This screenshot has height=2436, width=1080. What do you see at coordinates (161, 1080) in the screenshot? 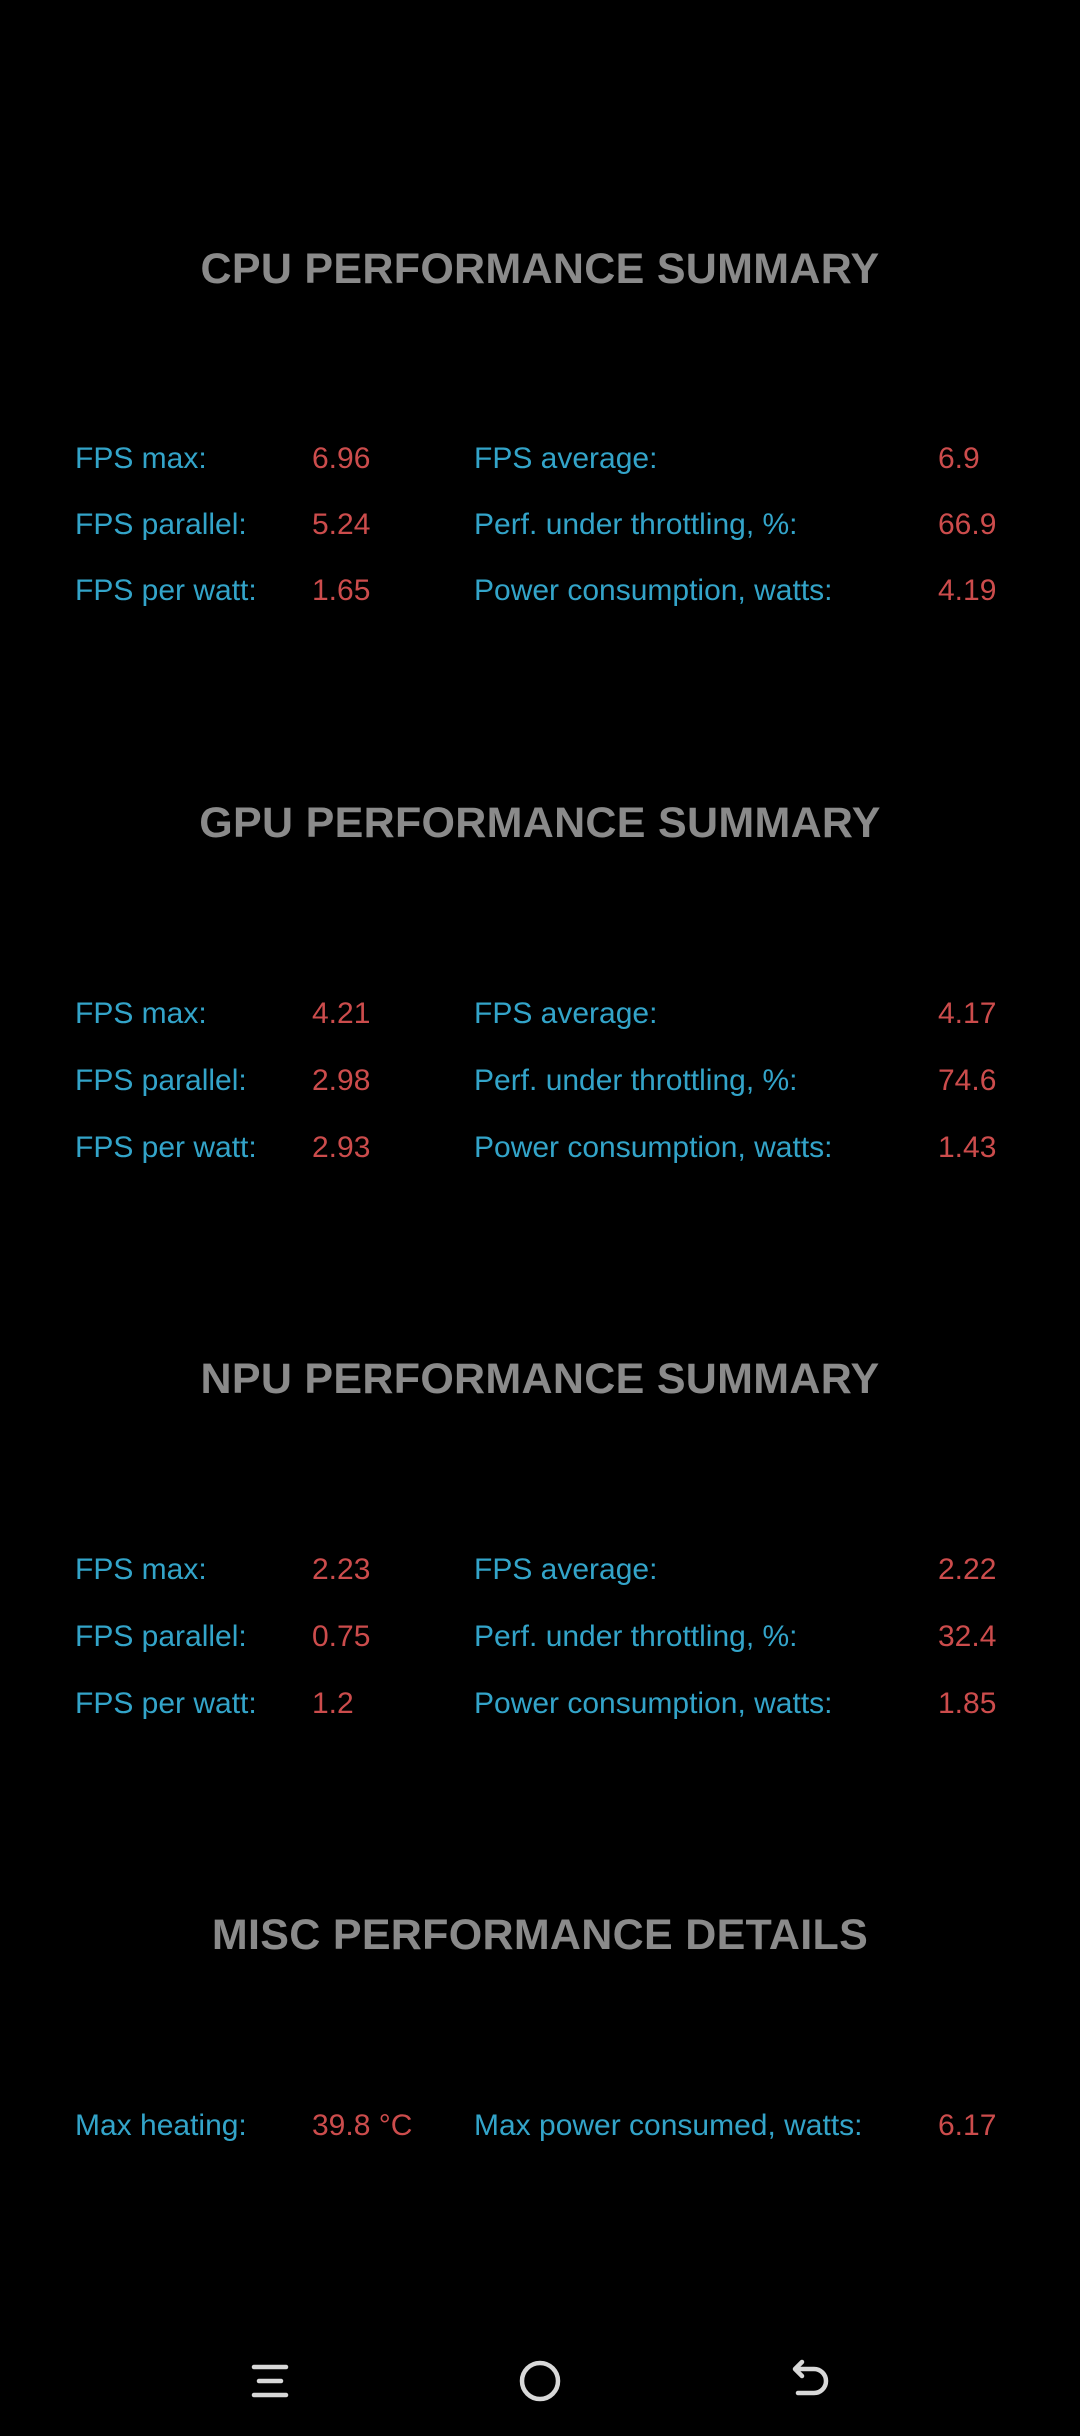
I see `gpu-fps-parallel-label: FPS parallel:` at bounding box center [161, 1080].